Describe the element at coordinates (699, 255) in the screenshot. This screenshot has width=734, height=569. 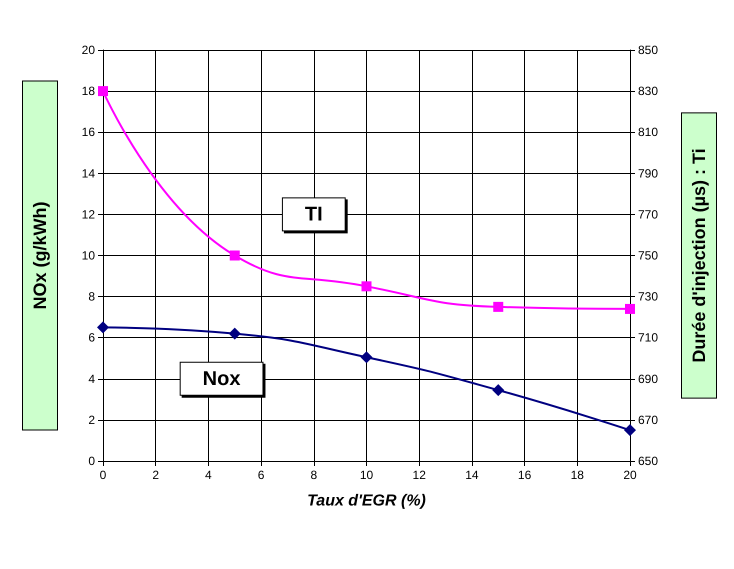
I see `y2-axis-title: Durée d'injection (µs) : Ti` at that location.